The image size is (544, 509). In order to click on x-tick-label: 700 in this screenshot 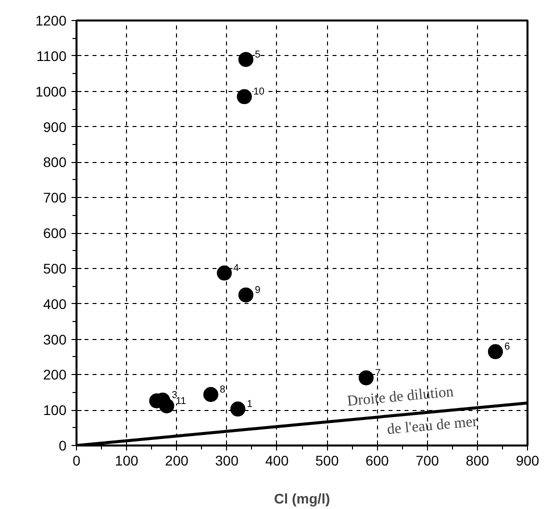, I will do `click(428, 460)`.